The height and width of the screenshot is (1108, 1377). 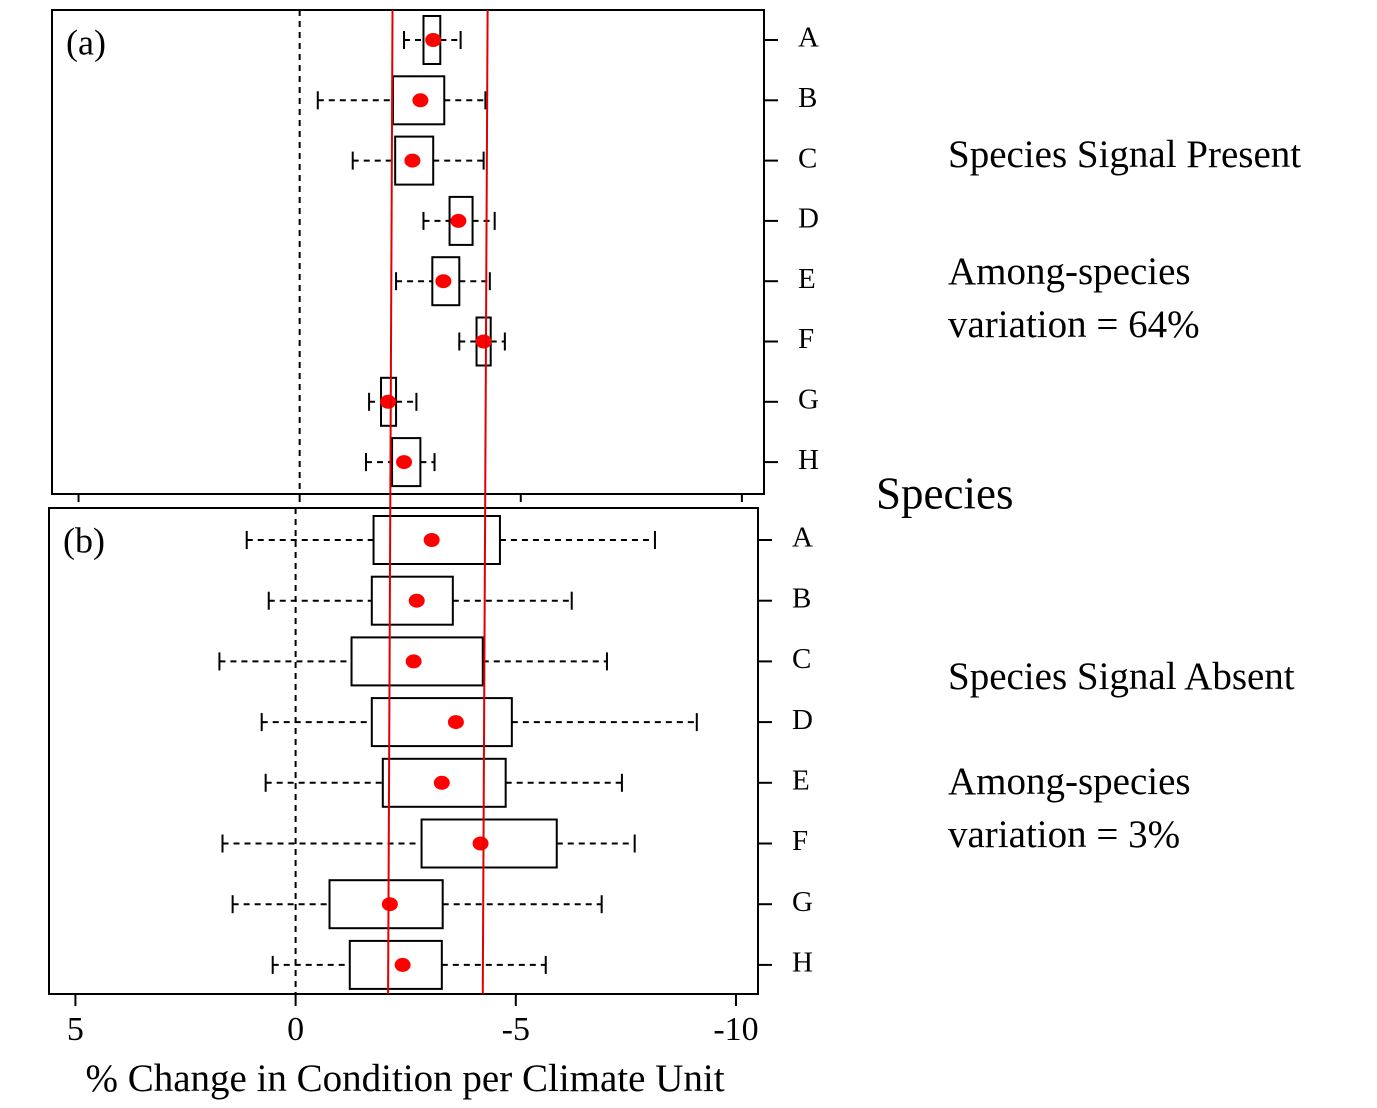 I want to click on annotation: Species Signal Absent, so click(x=1121, y=676).